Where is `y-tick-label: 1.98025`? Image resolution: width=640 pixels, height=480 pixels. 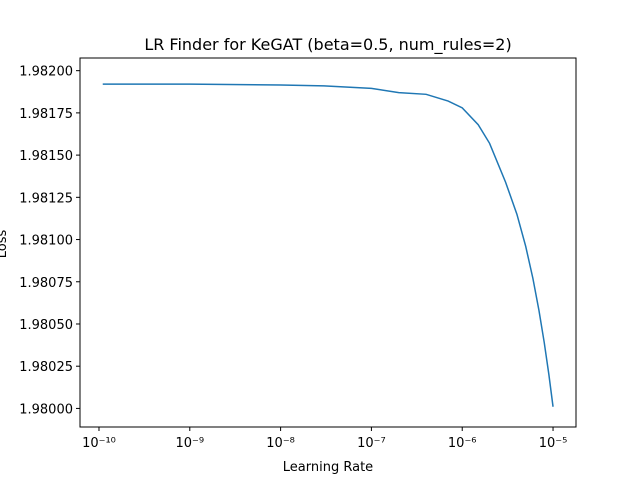
y-tick-label: 1.98025 is located at coordinates (46, 367).